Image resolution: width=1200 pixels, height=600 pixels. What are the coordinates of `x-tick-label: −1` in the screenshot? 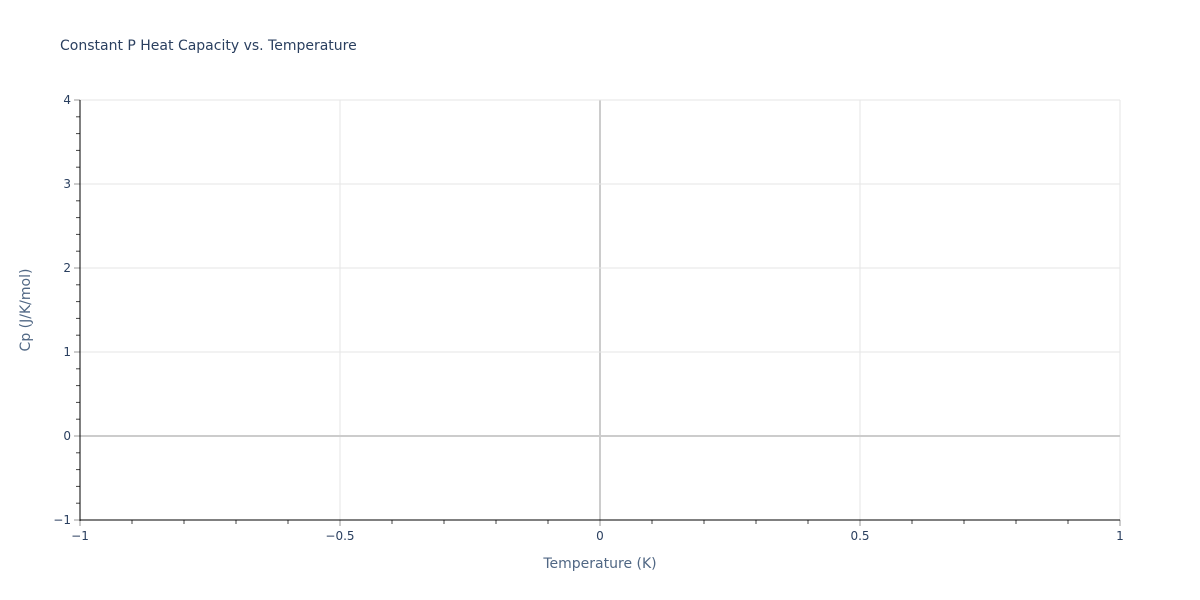 It's located at (80, 536).